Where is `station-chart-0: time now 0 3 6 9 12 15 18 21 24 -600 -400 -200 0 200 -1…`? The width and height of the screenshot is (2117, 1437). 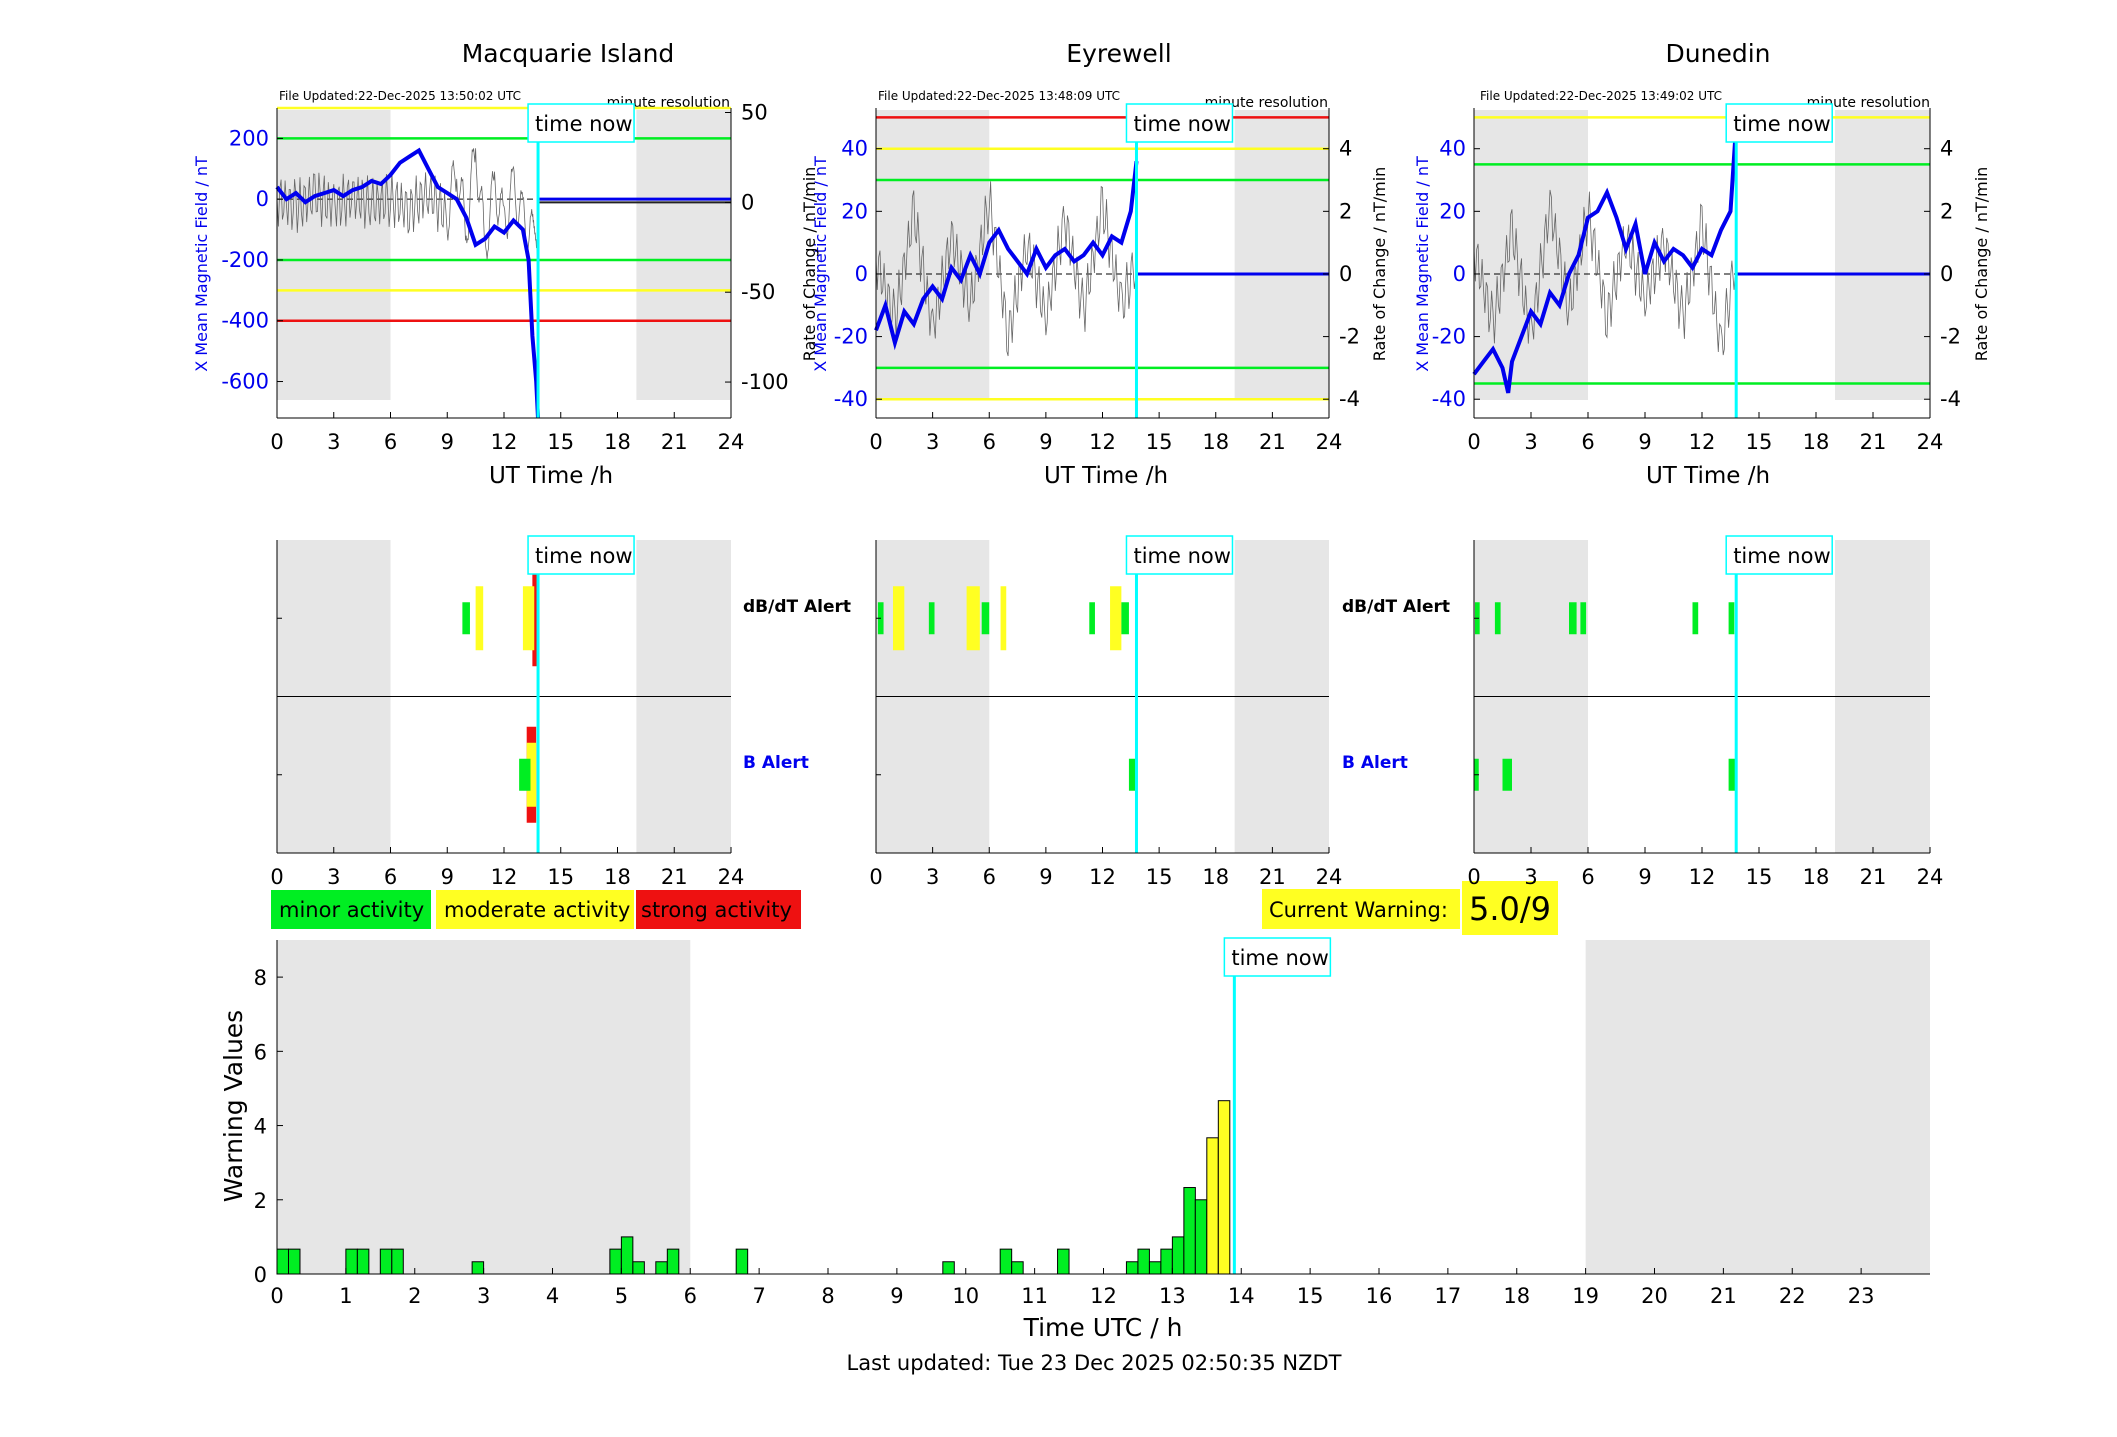 station-chart-0: time now 0 3 6 9 12 15 18 21 24 -600 -400 -200 0 200 -1… is located at coordinates (504, 277).